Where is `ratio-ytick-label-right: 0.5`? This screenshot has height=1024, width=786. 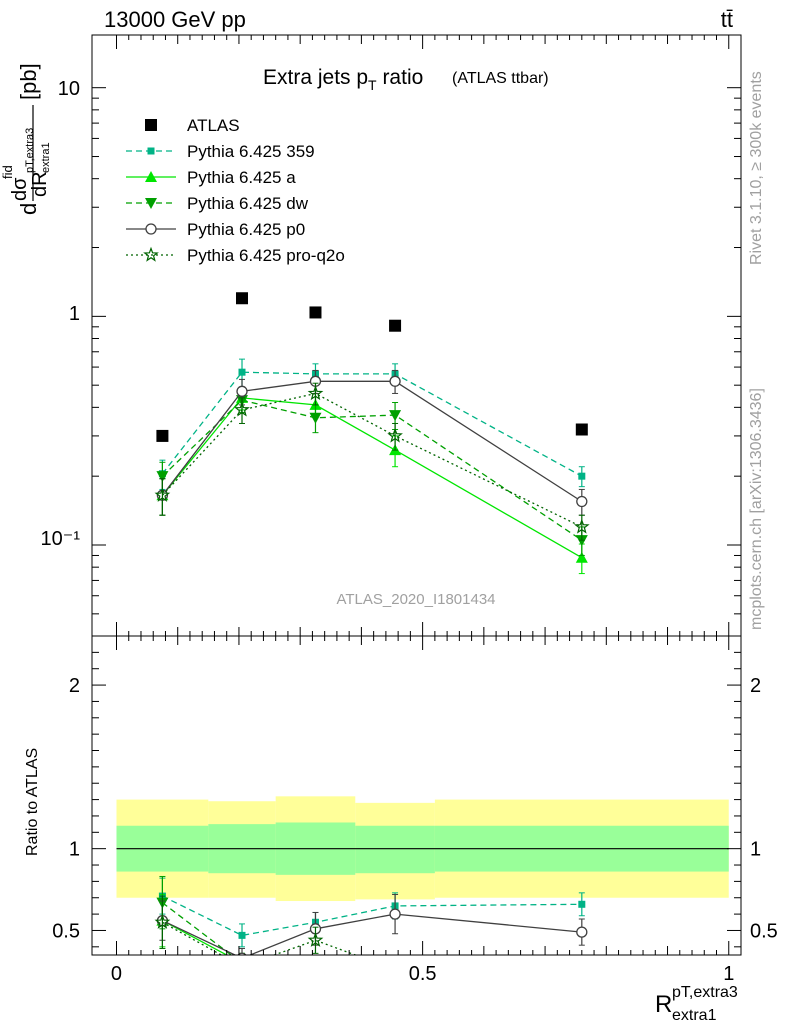
ratio-ytick-label-right: 0.5 is located at coordinates (764, 931).